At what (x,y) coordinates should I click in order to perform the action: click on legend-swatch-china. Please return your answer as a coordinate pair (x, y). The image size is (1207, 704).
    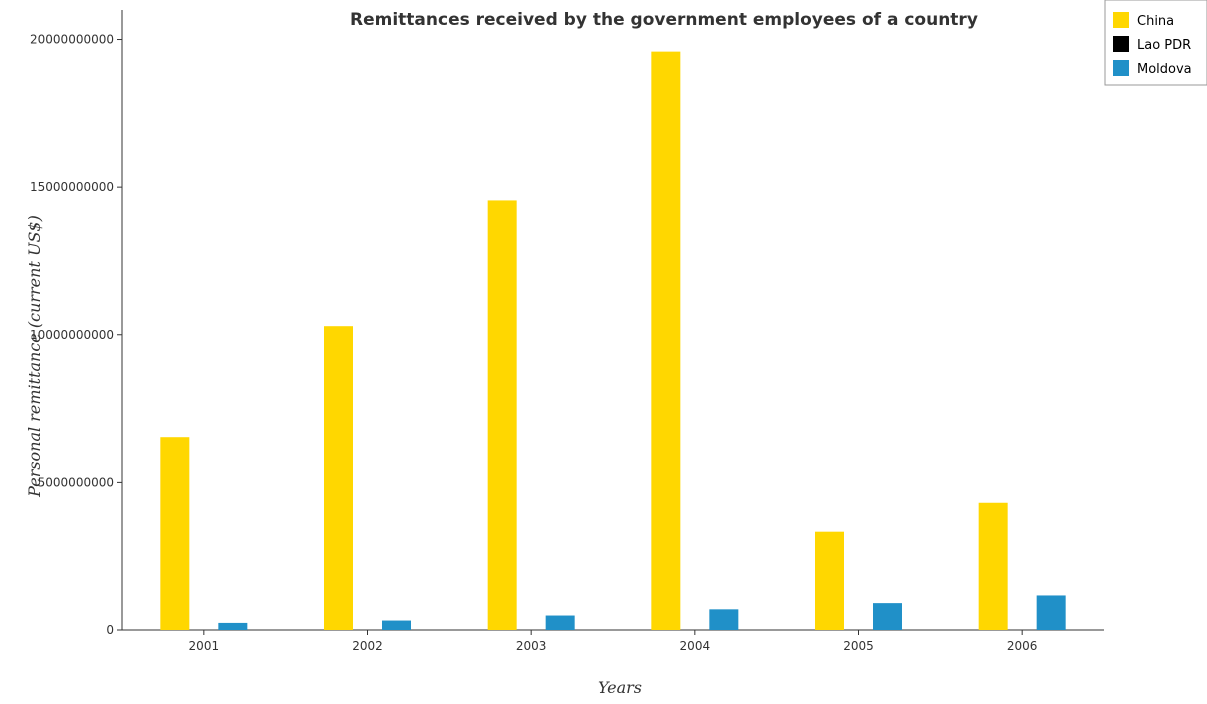
    Looking at the image, I should click on (1121, 20).